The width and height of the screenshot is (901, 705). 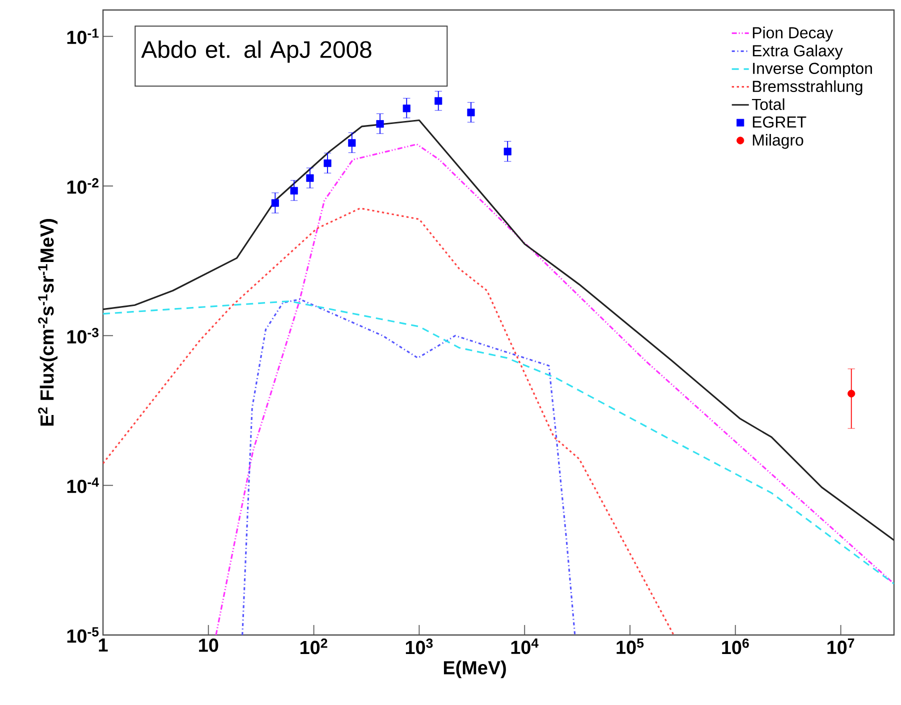 I want to click on x-tick-label: 10$^{7}$, so click(x=841, y=646).